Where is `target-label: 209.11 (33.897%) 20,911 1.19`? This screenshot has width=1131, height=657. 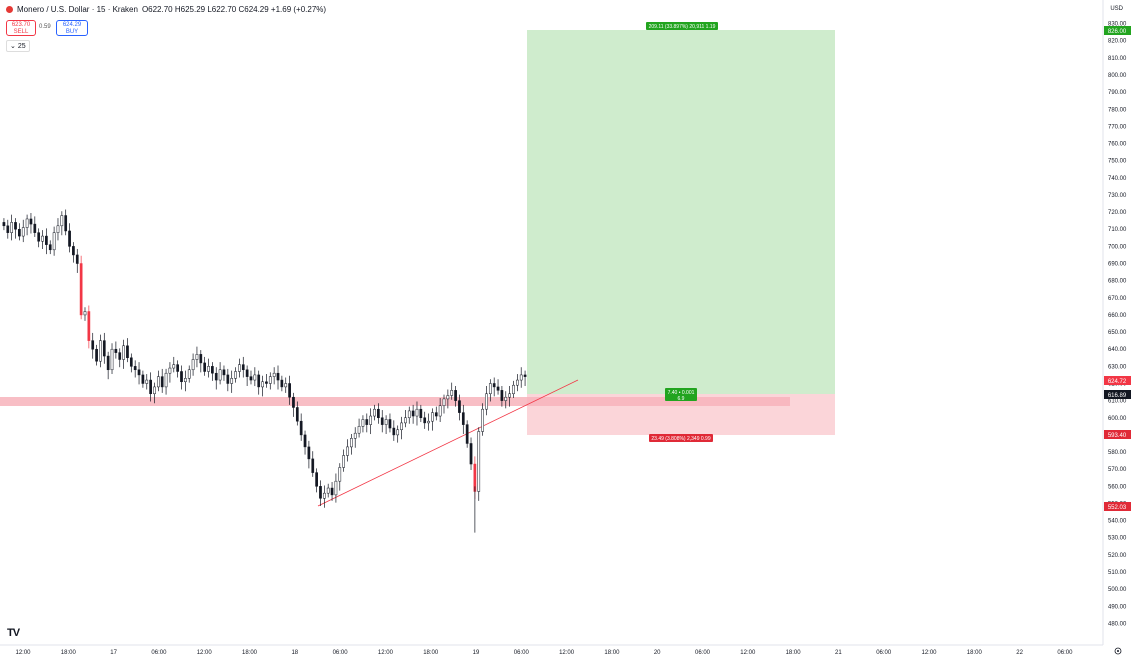
target-label: 209.11 (33.897%) 20,911 1.19 is located at coordinates (682, 26).